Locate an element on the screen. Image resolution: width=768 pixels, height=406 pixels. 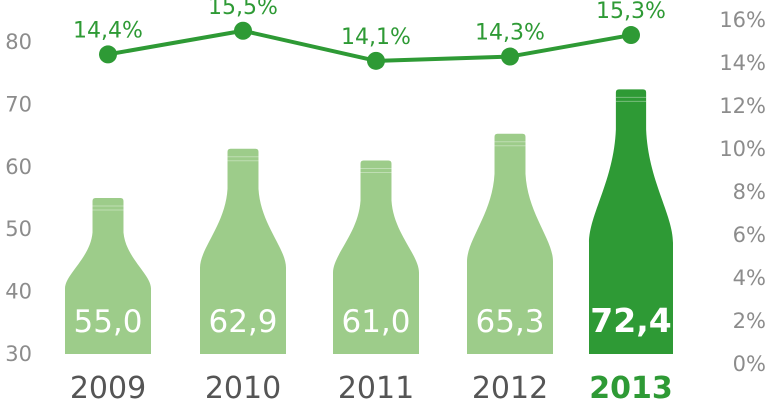
bar-2010 is located at coordinates (243, 251).